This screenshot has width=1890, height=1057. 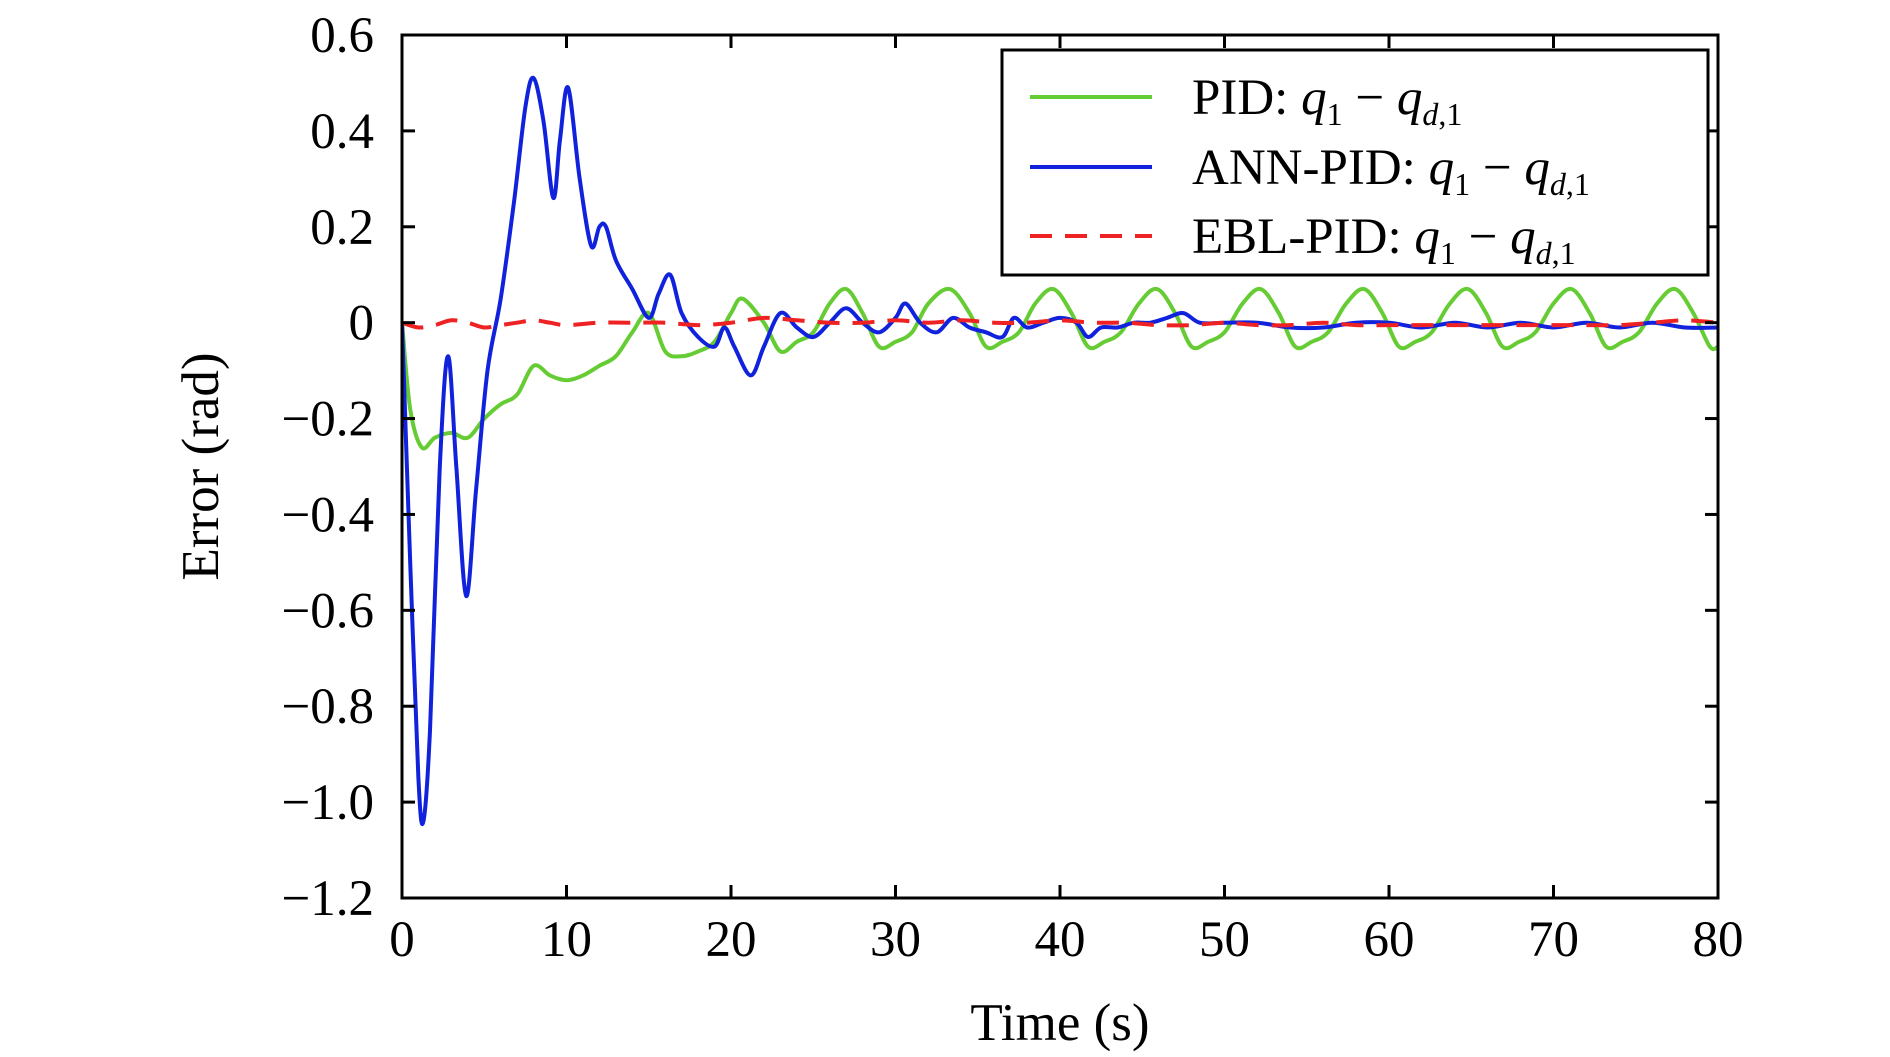 I want to click on x-tick-label: 80, so click(x=1718, y=940).